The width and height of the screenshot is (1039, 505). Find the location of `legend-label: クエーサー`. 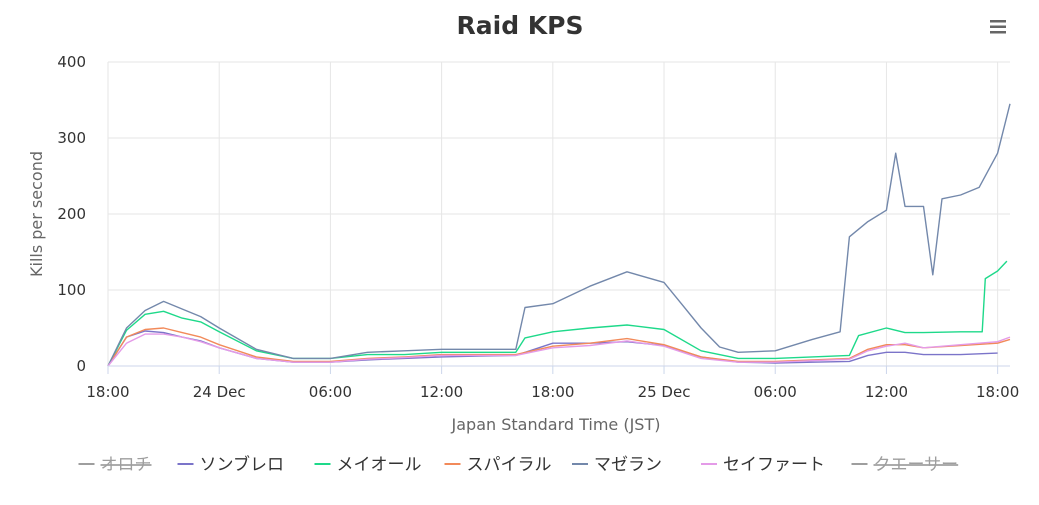

legend-label: クエーサー is located at coordinates (916, 465).